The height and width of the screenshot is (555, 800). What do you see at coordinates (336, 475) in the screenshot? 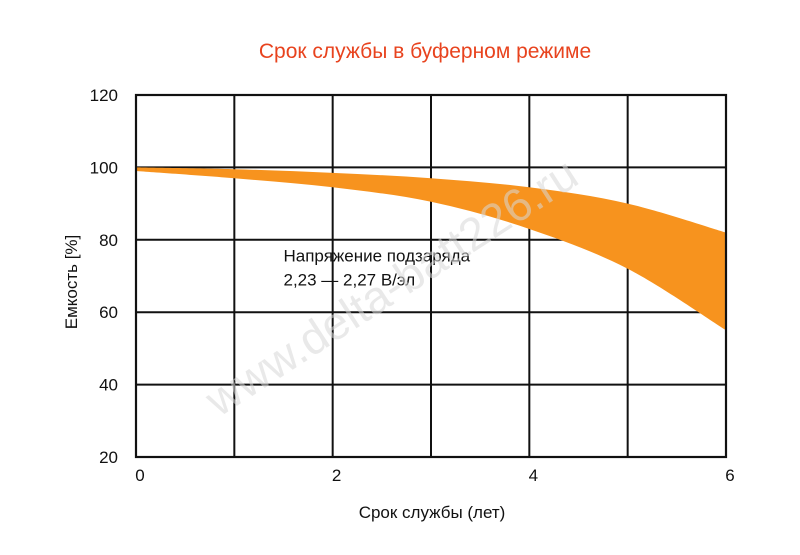
I see `x-tick-label: 2` at bounding box center [336, 475].